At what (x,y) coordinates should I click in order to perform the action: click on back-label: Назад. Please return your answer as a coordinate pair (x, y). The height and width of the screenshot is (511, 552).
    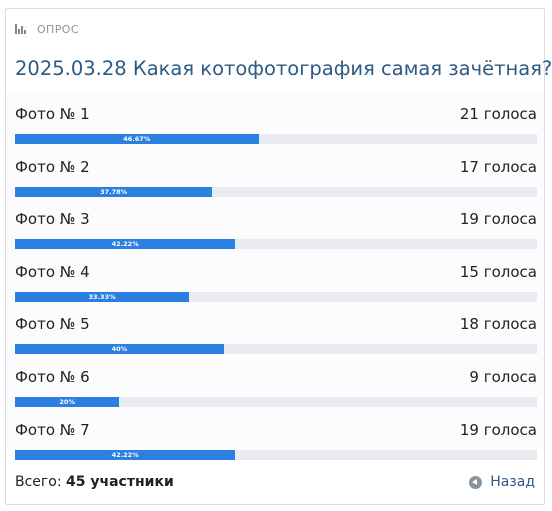
    Looking at the image, I should click on (512, 482).